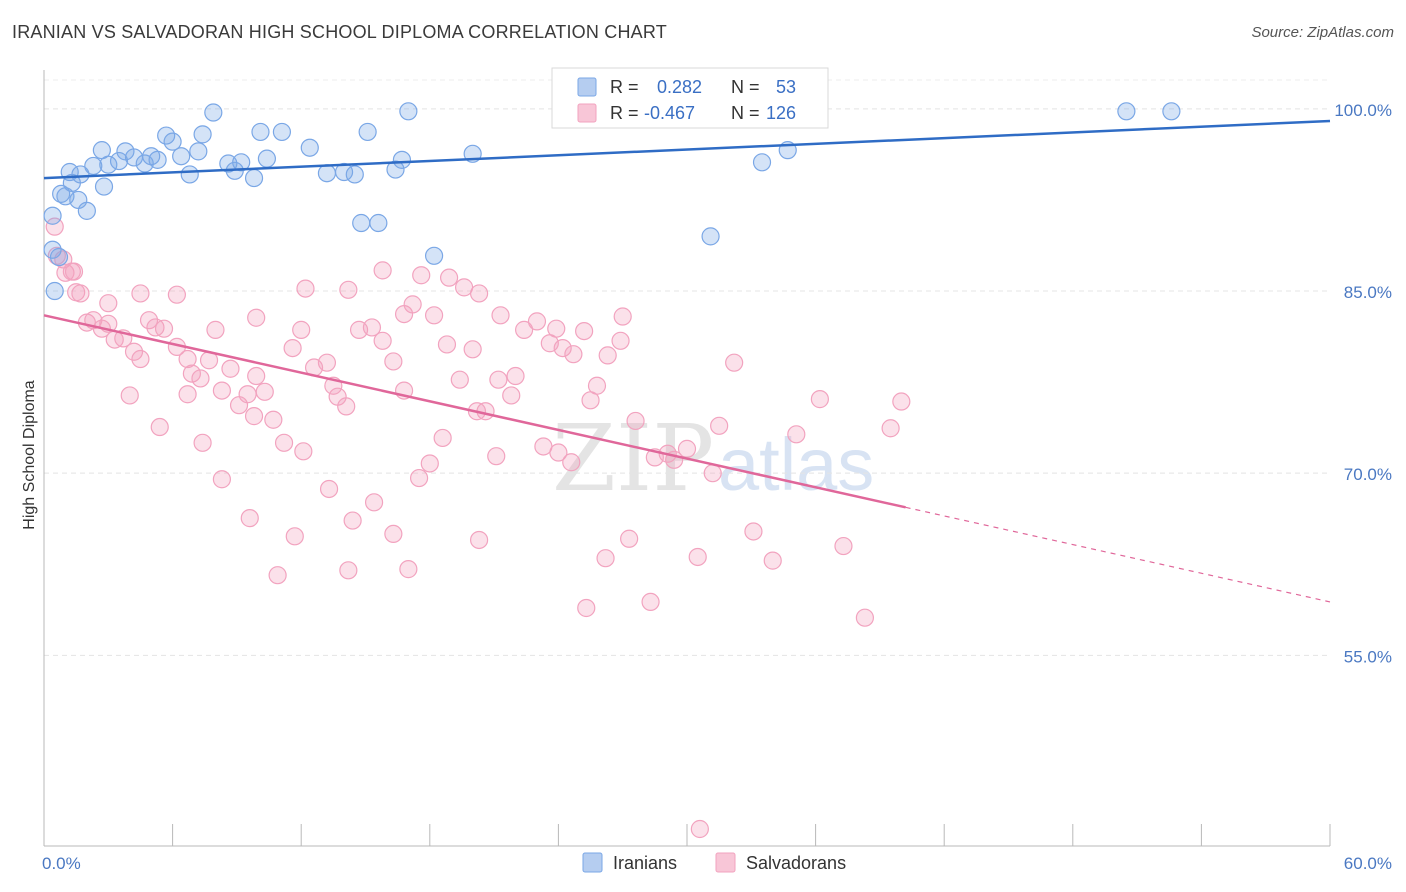  Describe the element at coordinates (714, 862) in the screenshot. I see `series-legend: Iranians Salvadorans` at that location.